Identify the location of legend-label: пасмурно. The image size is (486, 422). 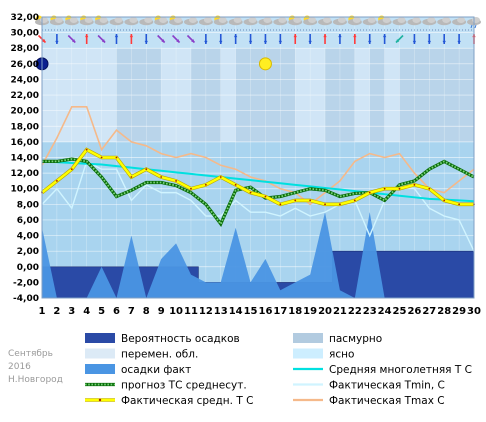
(355, 339).